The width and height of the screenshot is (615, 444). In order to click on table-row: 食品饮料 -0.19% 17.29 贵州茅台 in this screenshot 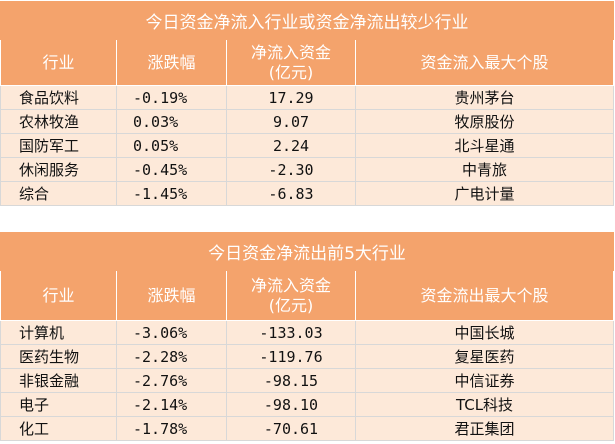, I will do `click(307, 97)`.